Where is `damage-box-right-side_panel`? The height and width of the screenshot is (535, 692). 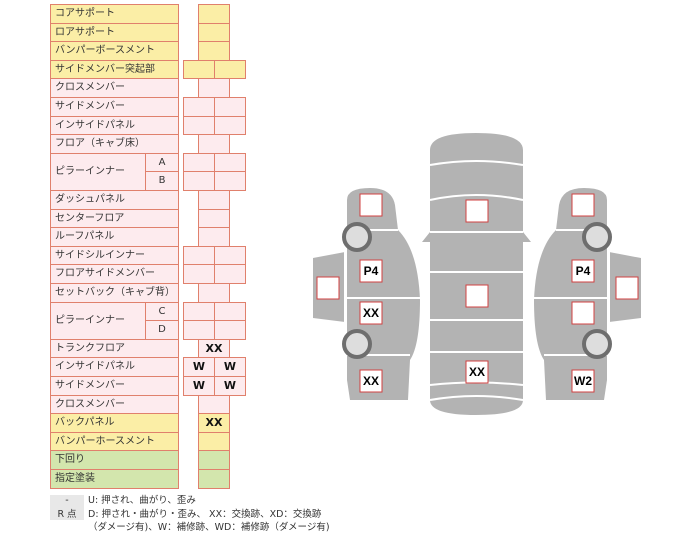 damage-box-right-side_panel is located at coordinates (627, 288).